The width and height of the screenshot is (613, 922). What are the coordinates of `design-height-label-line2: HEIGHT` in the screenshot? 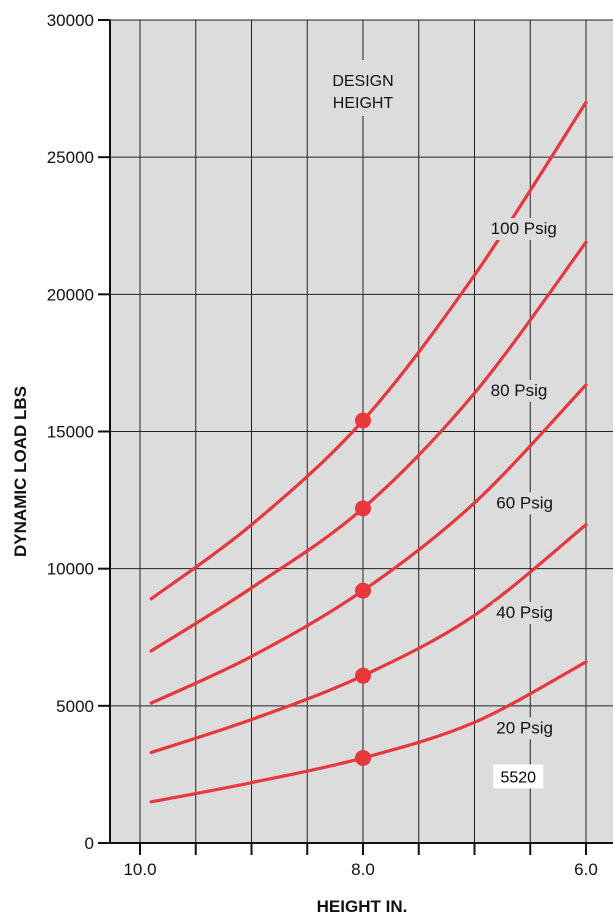 It's located at (363, 103).